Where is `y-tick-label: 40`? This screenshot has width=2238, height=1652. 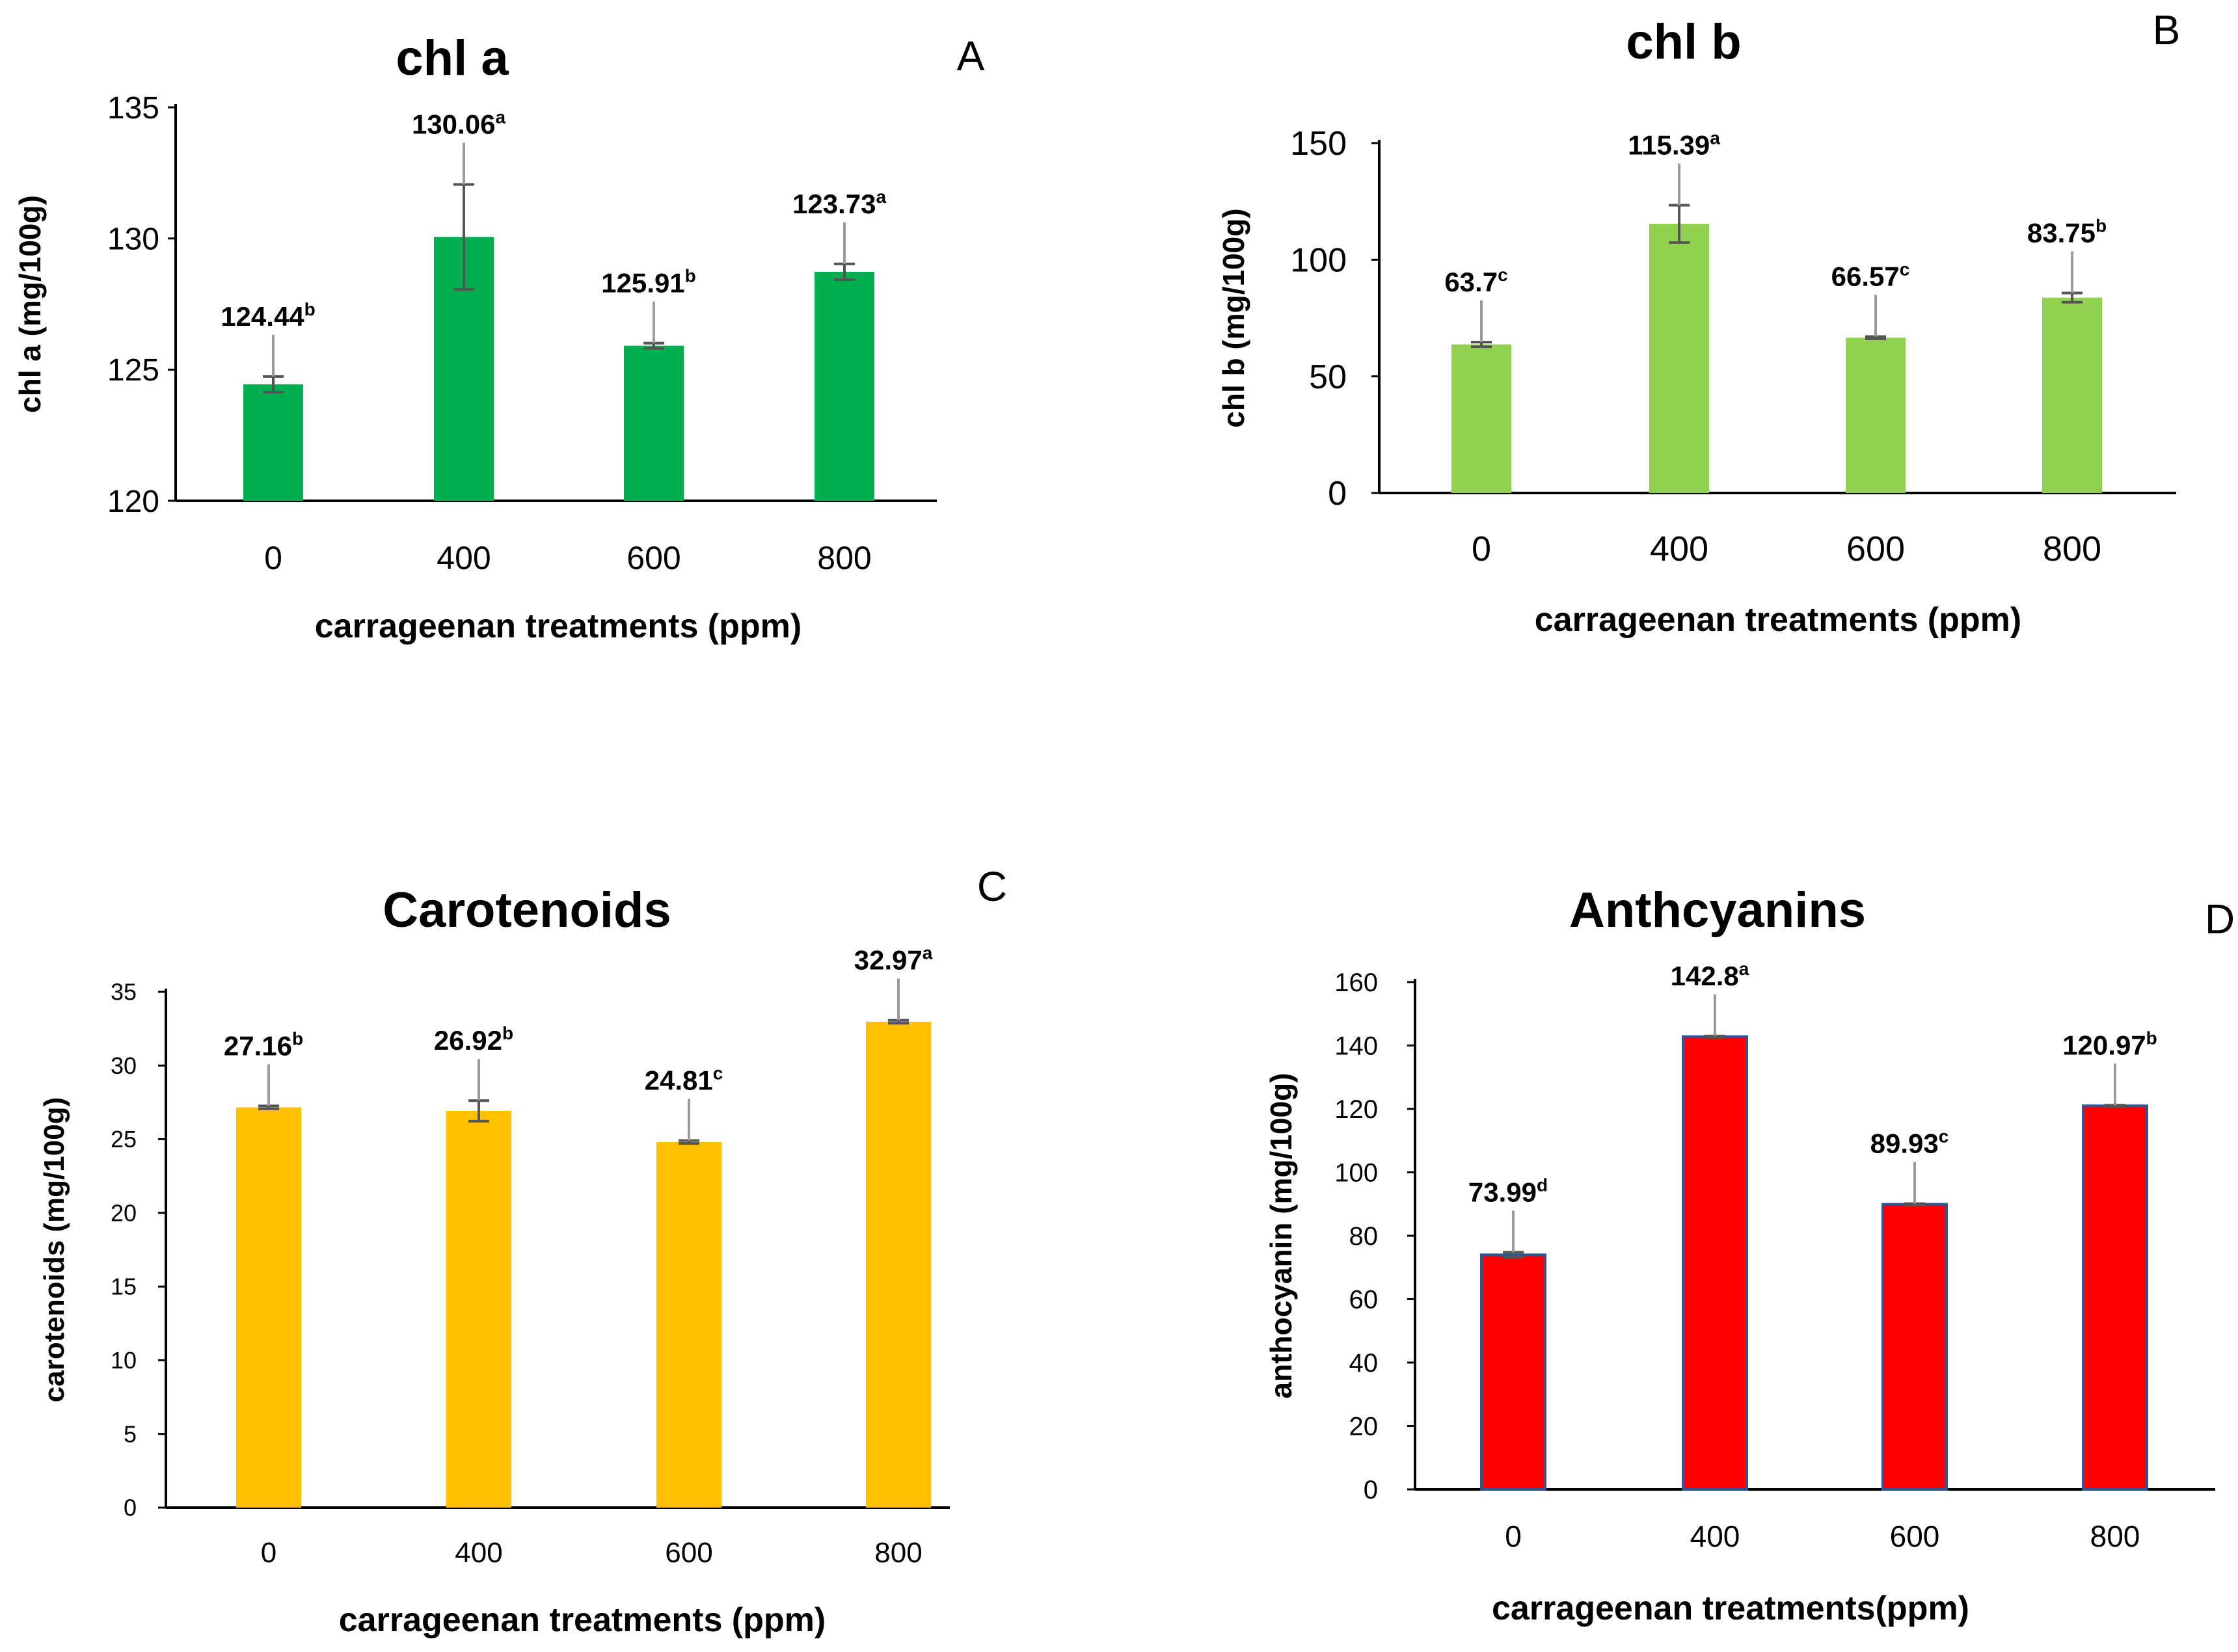 y-tick-label: 40 is located at coordinates (1364, 1363).